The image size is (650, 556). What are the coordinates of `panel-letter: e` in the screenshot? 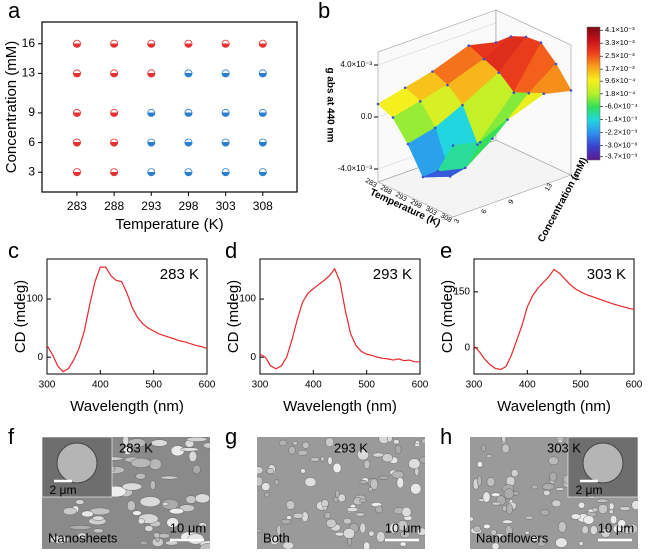 It's located at (446, 250).